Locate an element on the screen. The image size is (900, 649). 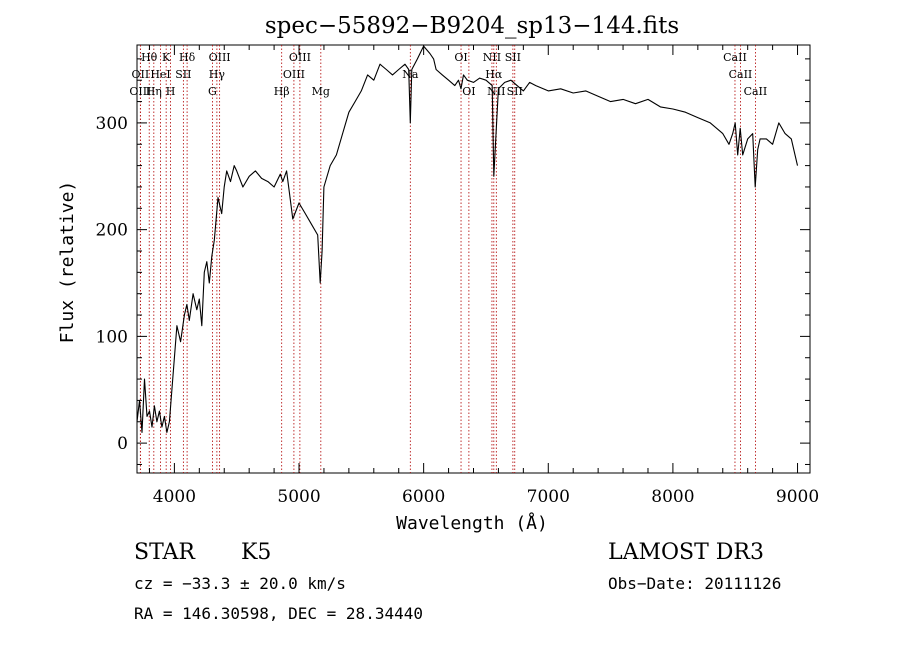
y-tick-label-0: 0 is located at coordinates (122, 444).